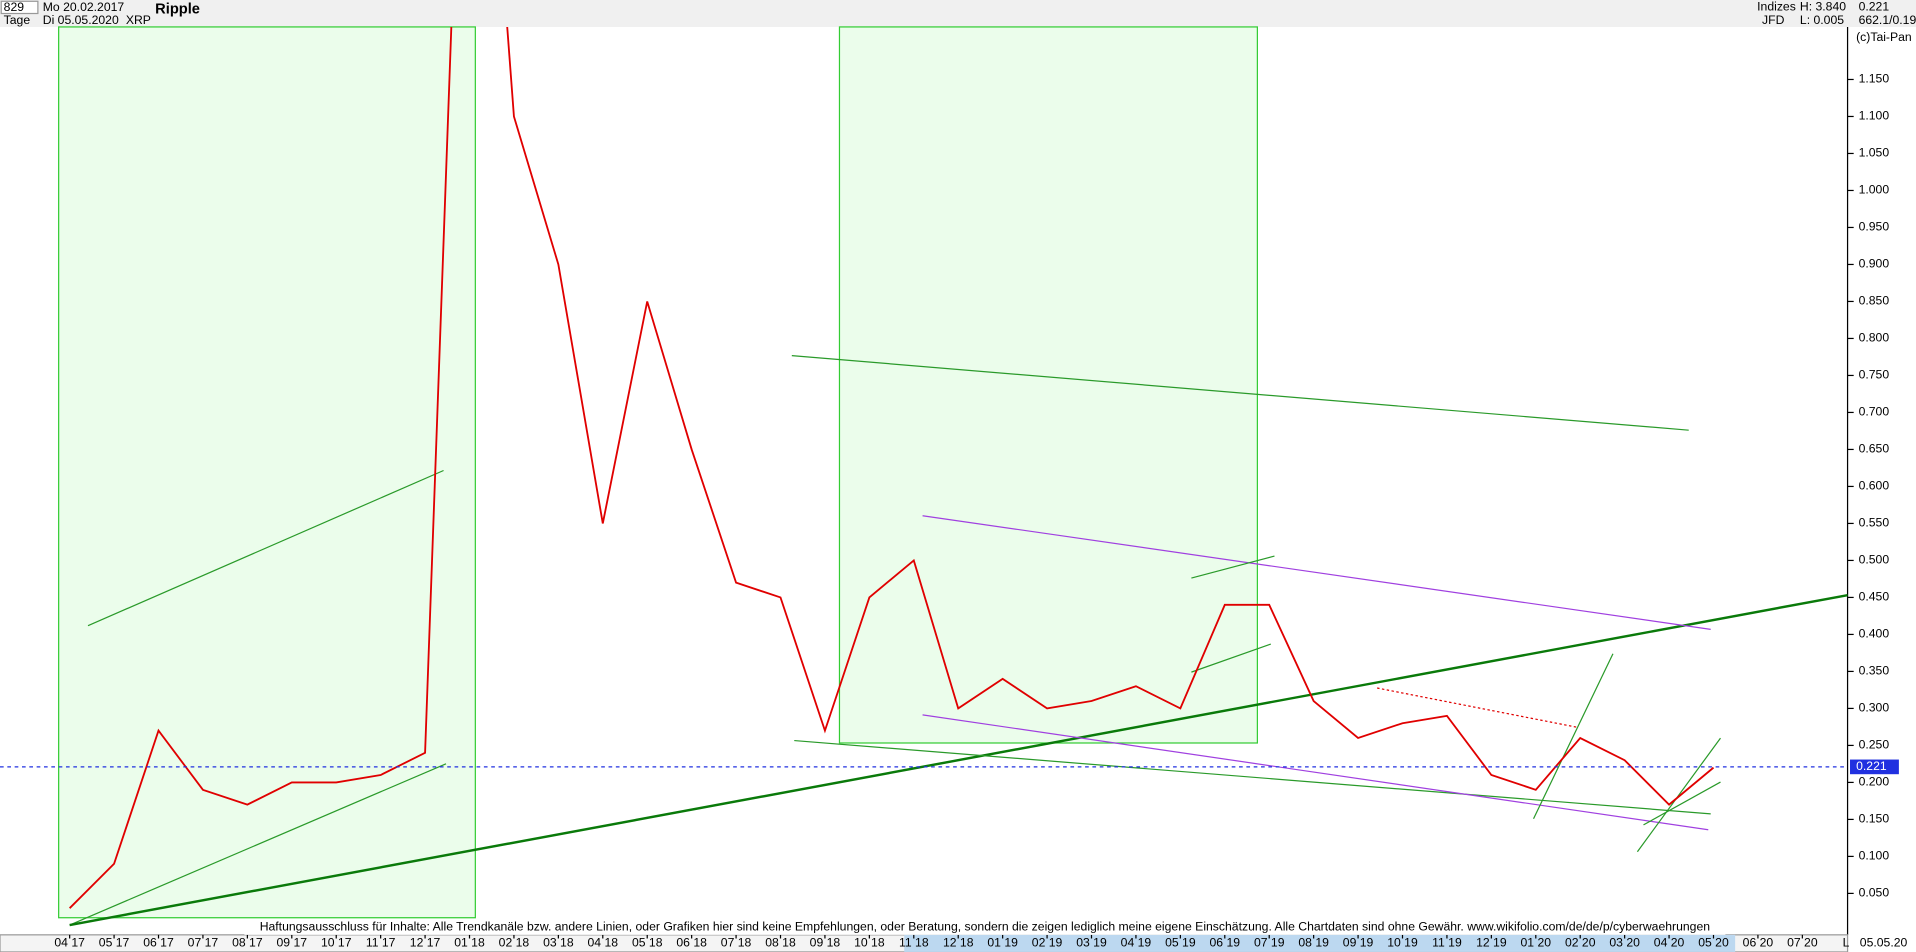  Describe the element at coordinates (647, 943) in the screenshot. I see `x-tick-label: 05 18` at that location.